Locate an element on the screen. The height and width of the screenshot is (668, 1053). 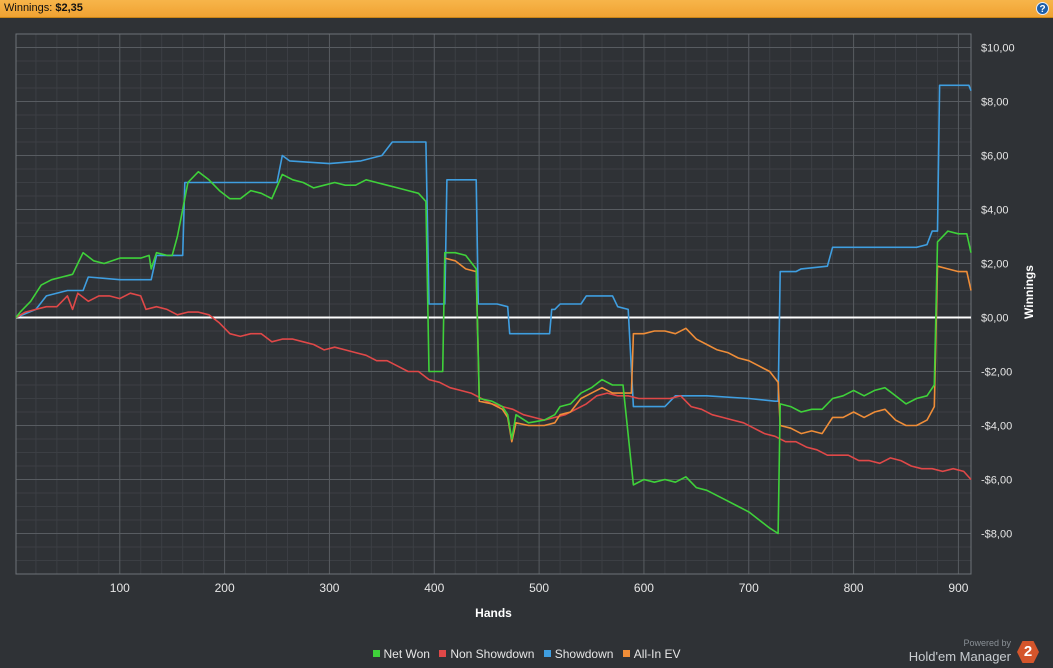
winnings-summary: Winnings: $2,35 is located at coordinates (43, 8).